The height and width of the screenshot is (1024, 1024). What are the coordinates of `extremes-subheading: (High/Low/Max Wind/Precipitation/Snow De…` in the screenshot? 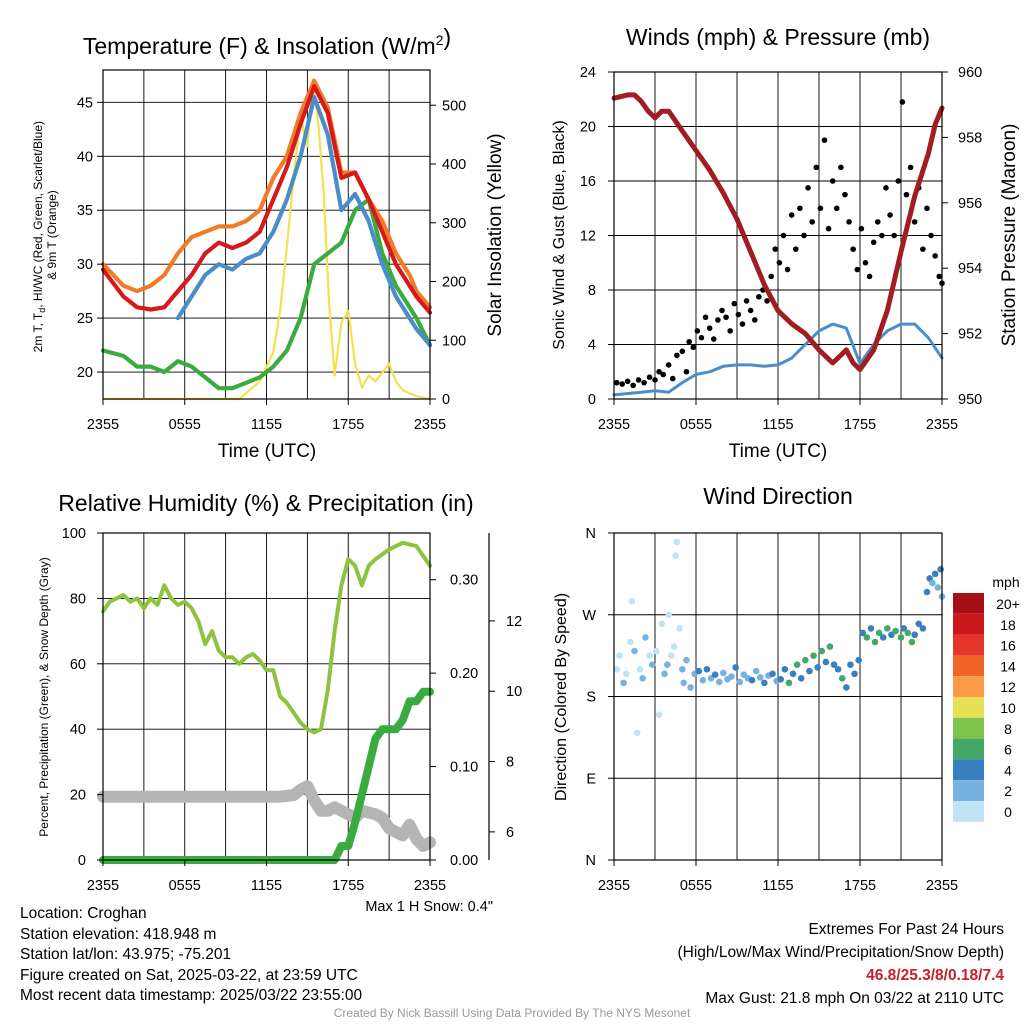 It's located at (841, 952).